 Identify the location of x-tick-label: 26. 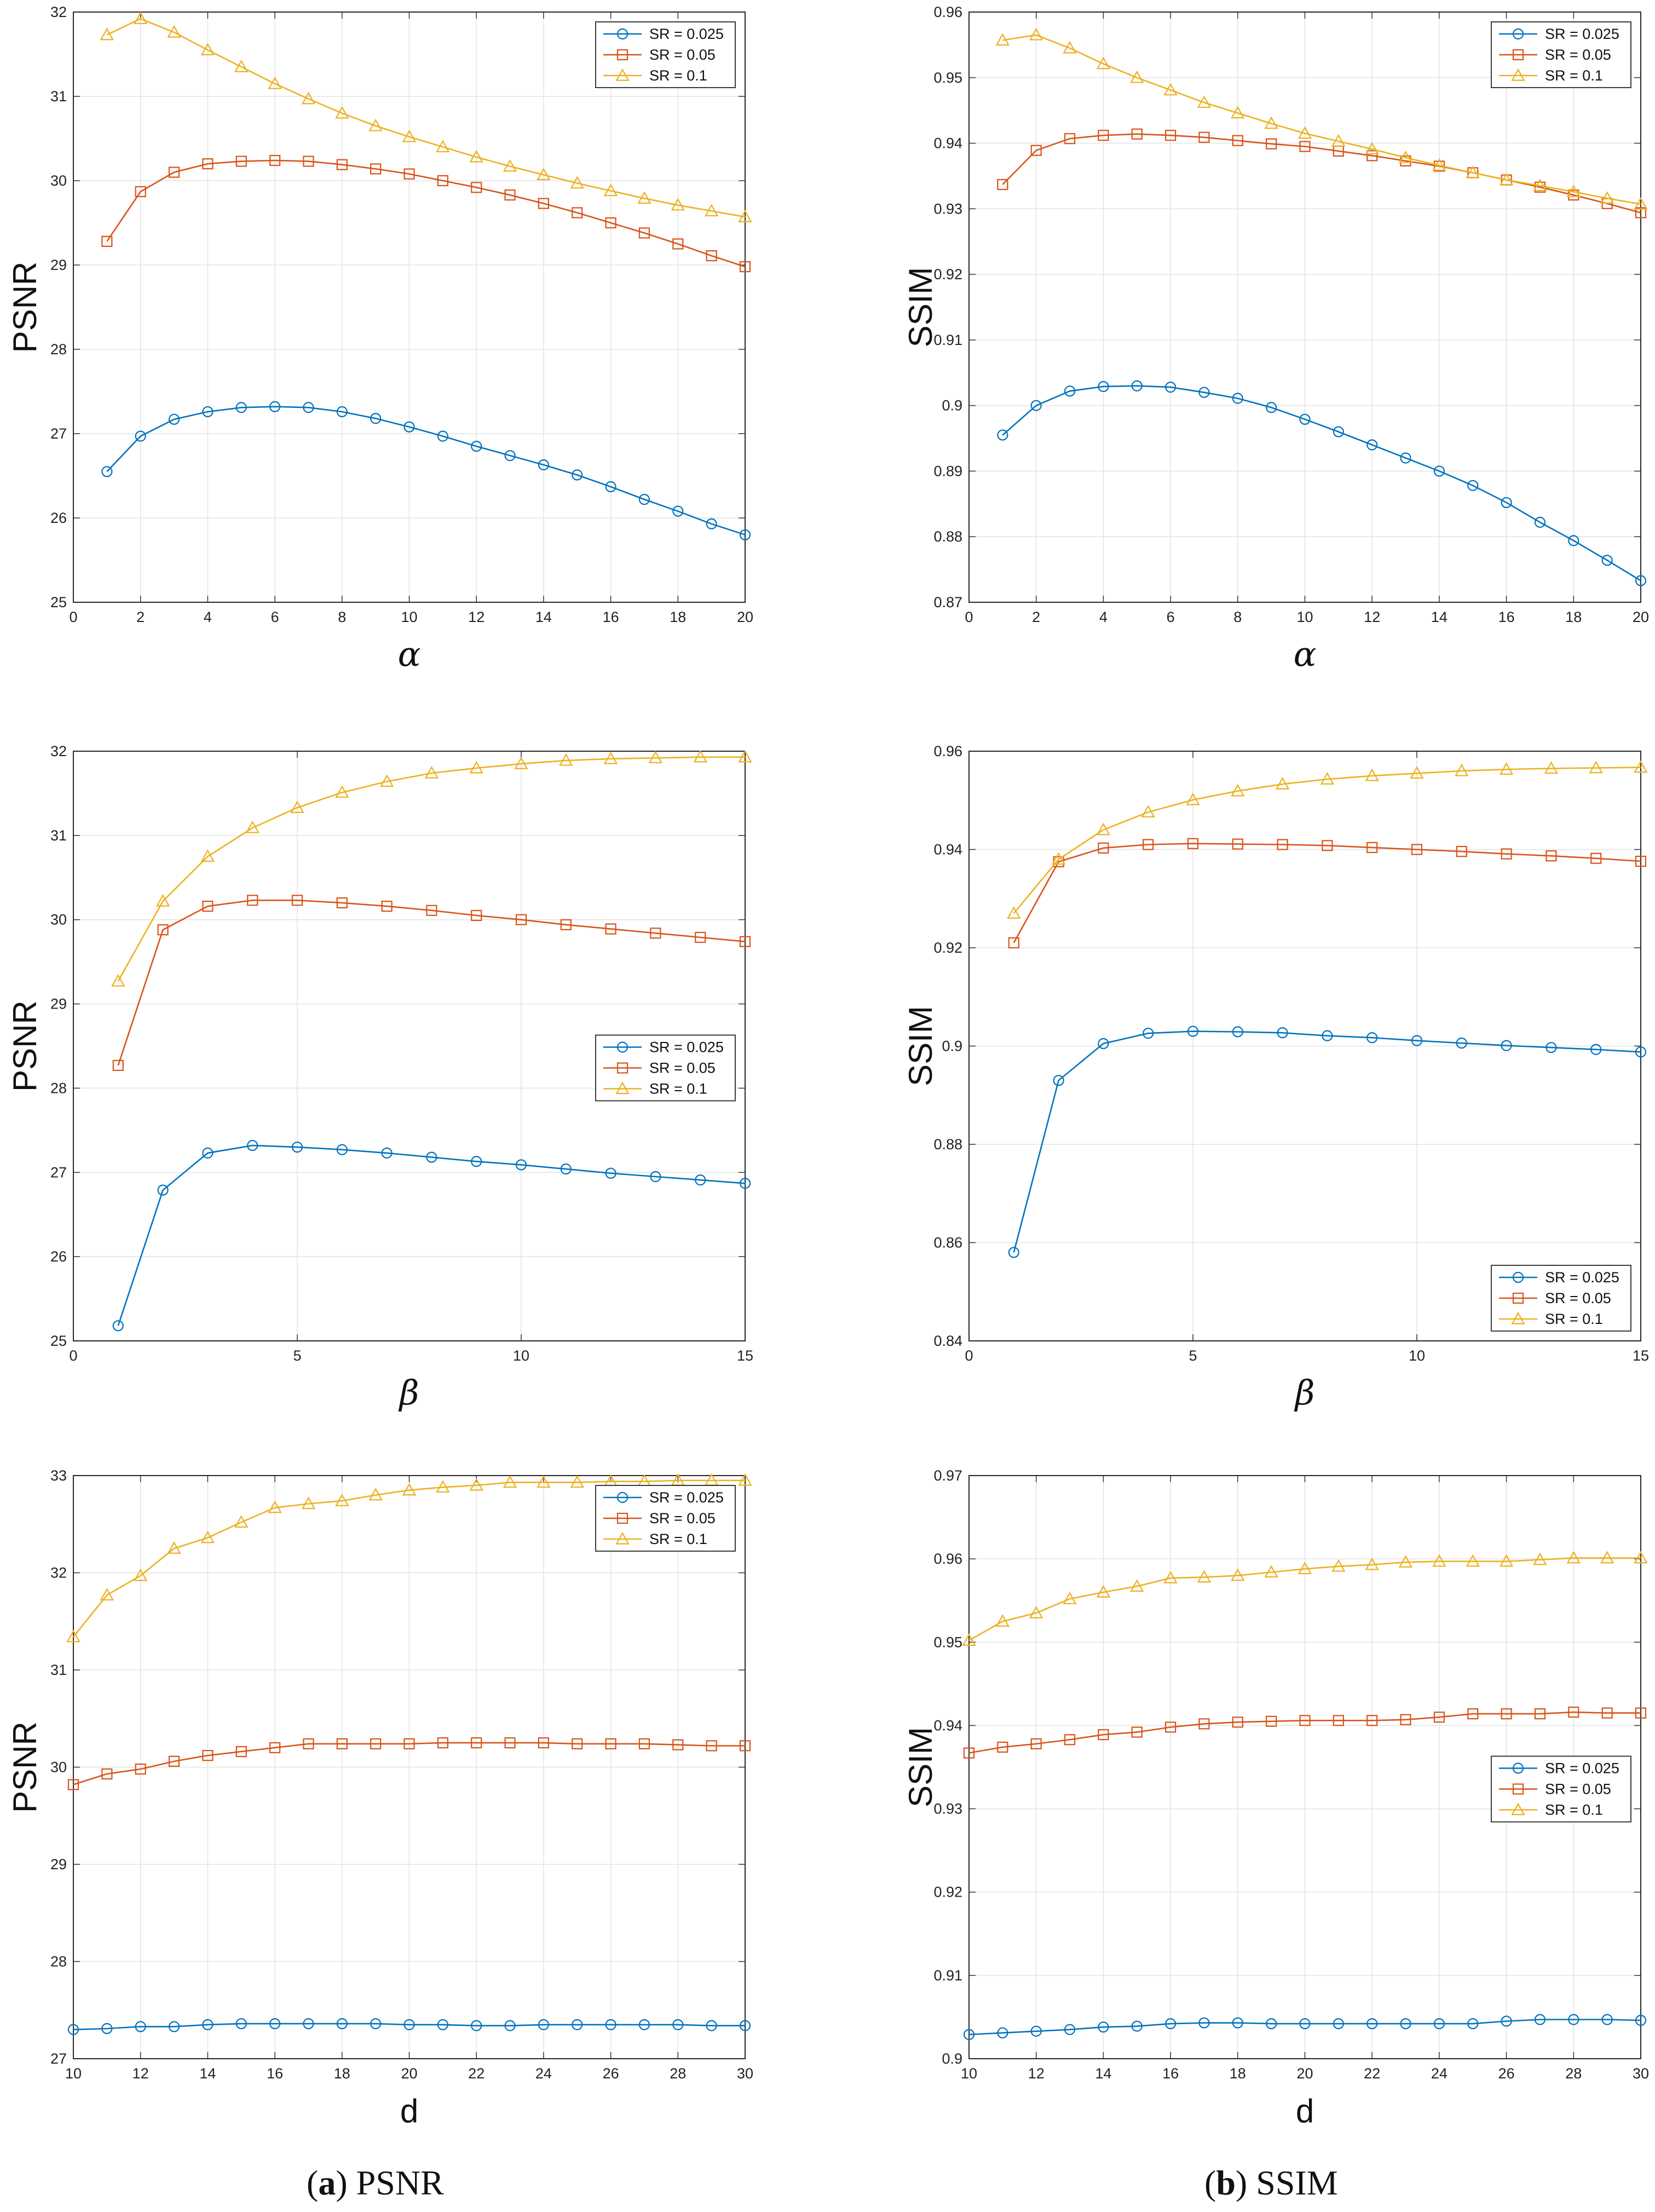
(1507, 2073).